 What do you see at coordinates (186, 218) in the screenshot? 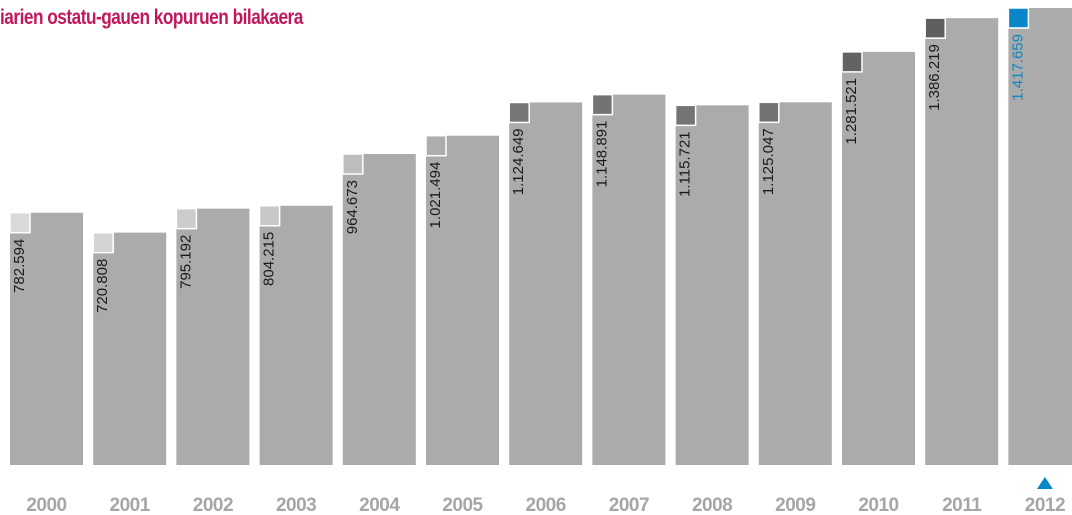
I see `bar-marker-2002` at bounding box center [186, 218].